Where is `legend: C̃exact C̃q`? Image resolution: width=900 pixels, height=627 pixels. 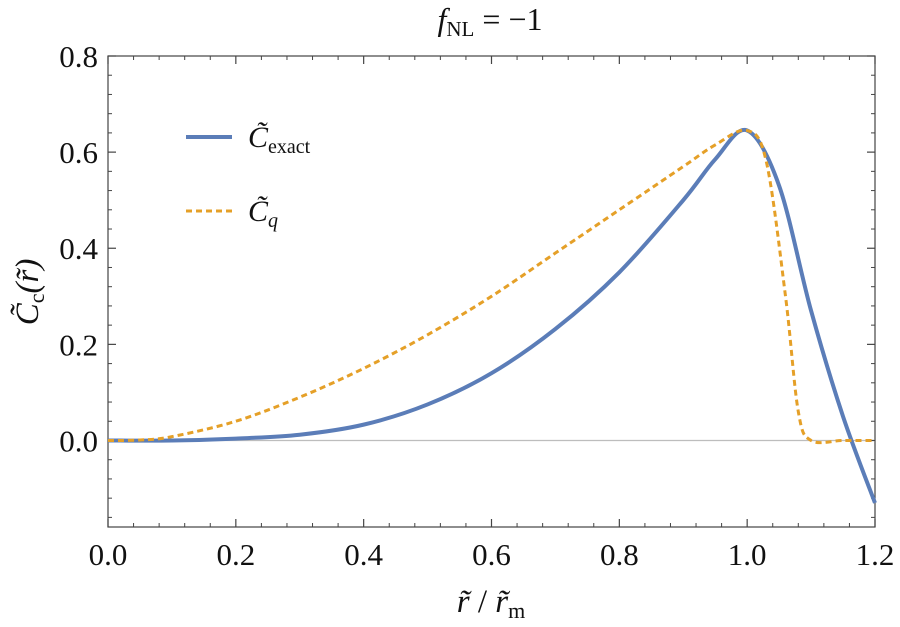 legend: C̃exact C̃q is located at coordinates (248, 176).